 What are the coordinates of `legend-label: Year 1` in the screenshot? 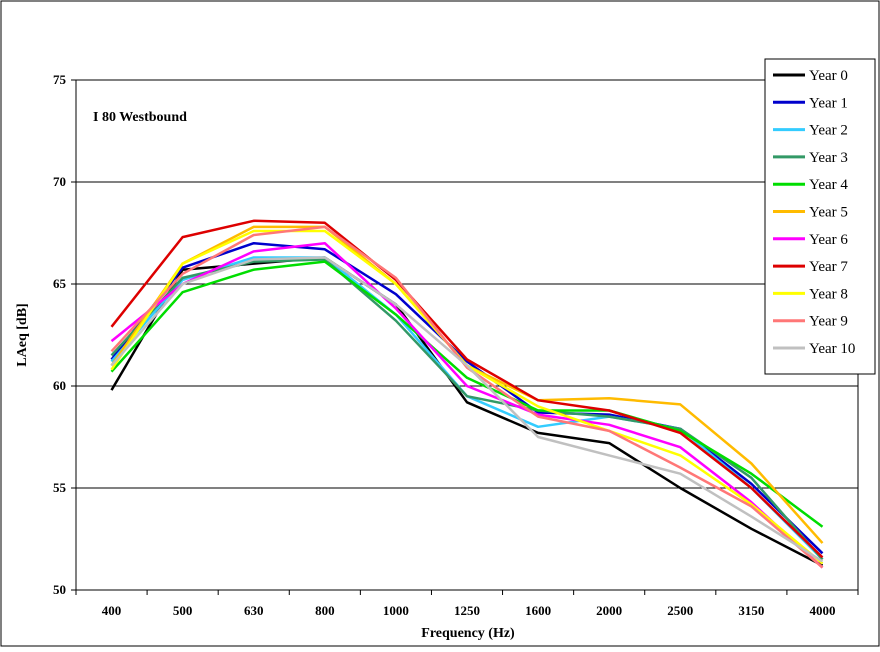 It's located at (828, 103).